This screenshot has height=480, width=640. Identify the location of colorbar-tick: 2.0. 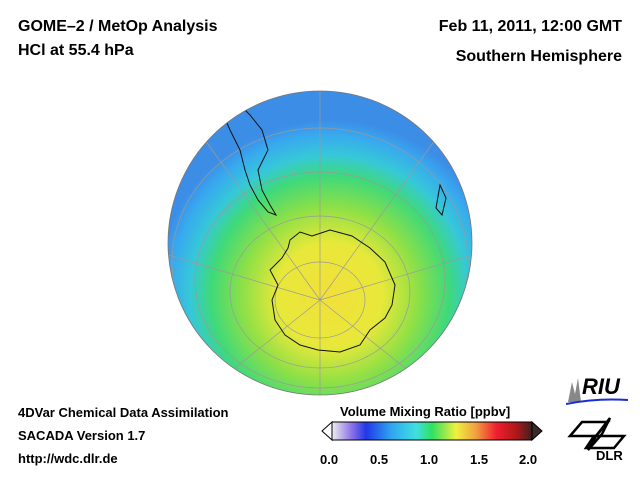
(528, 459).